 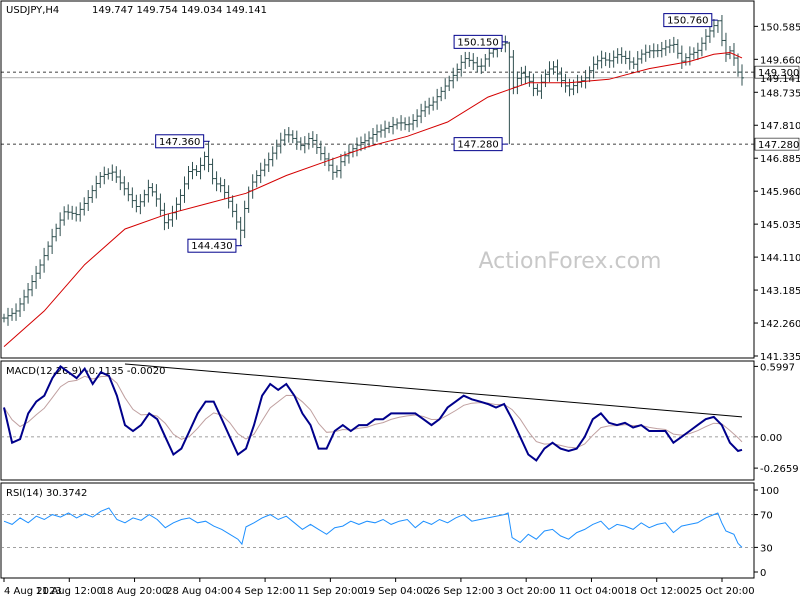 I want to click on x-tick-label: 19 Sep 04:00, so click(x=395, y=591).